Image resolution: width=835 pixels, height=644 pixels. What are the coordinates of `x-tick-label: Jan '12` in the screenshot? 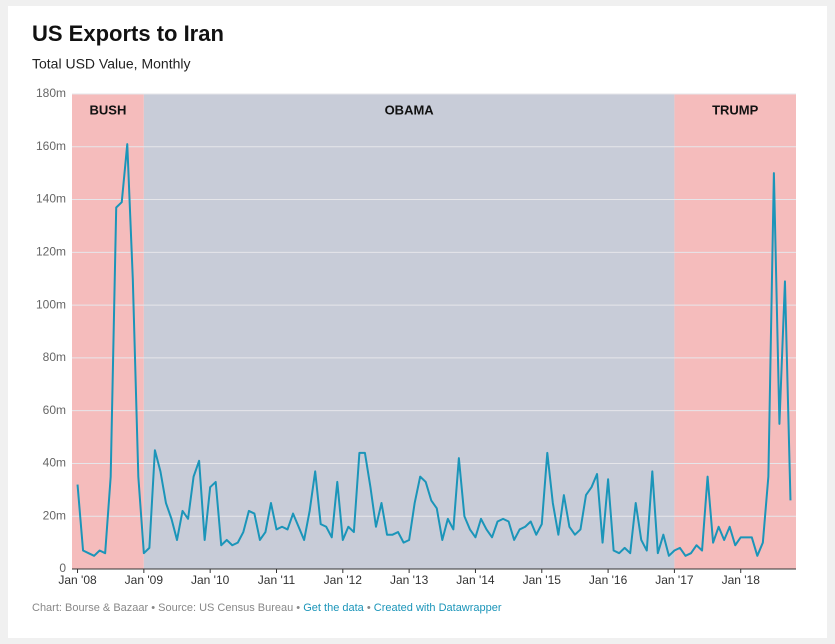 It's located at (343, 580).